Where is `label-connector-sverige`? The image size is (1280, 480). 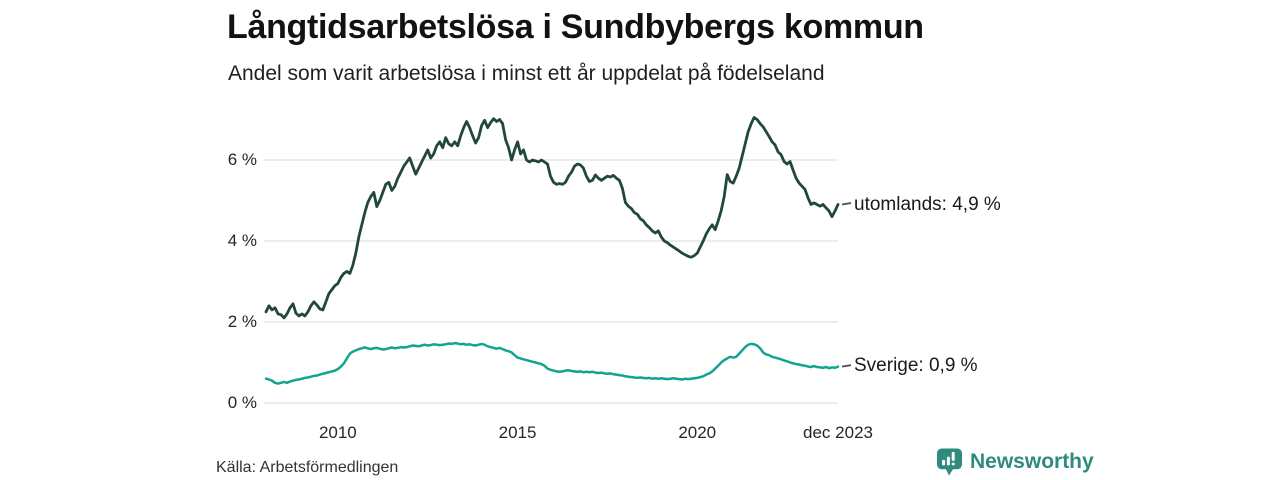
label-connector-sverige is located at coordinates (846, 366).